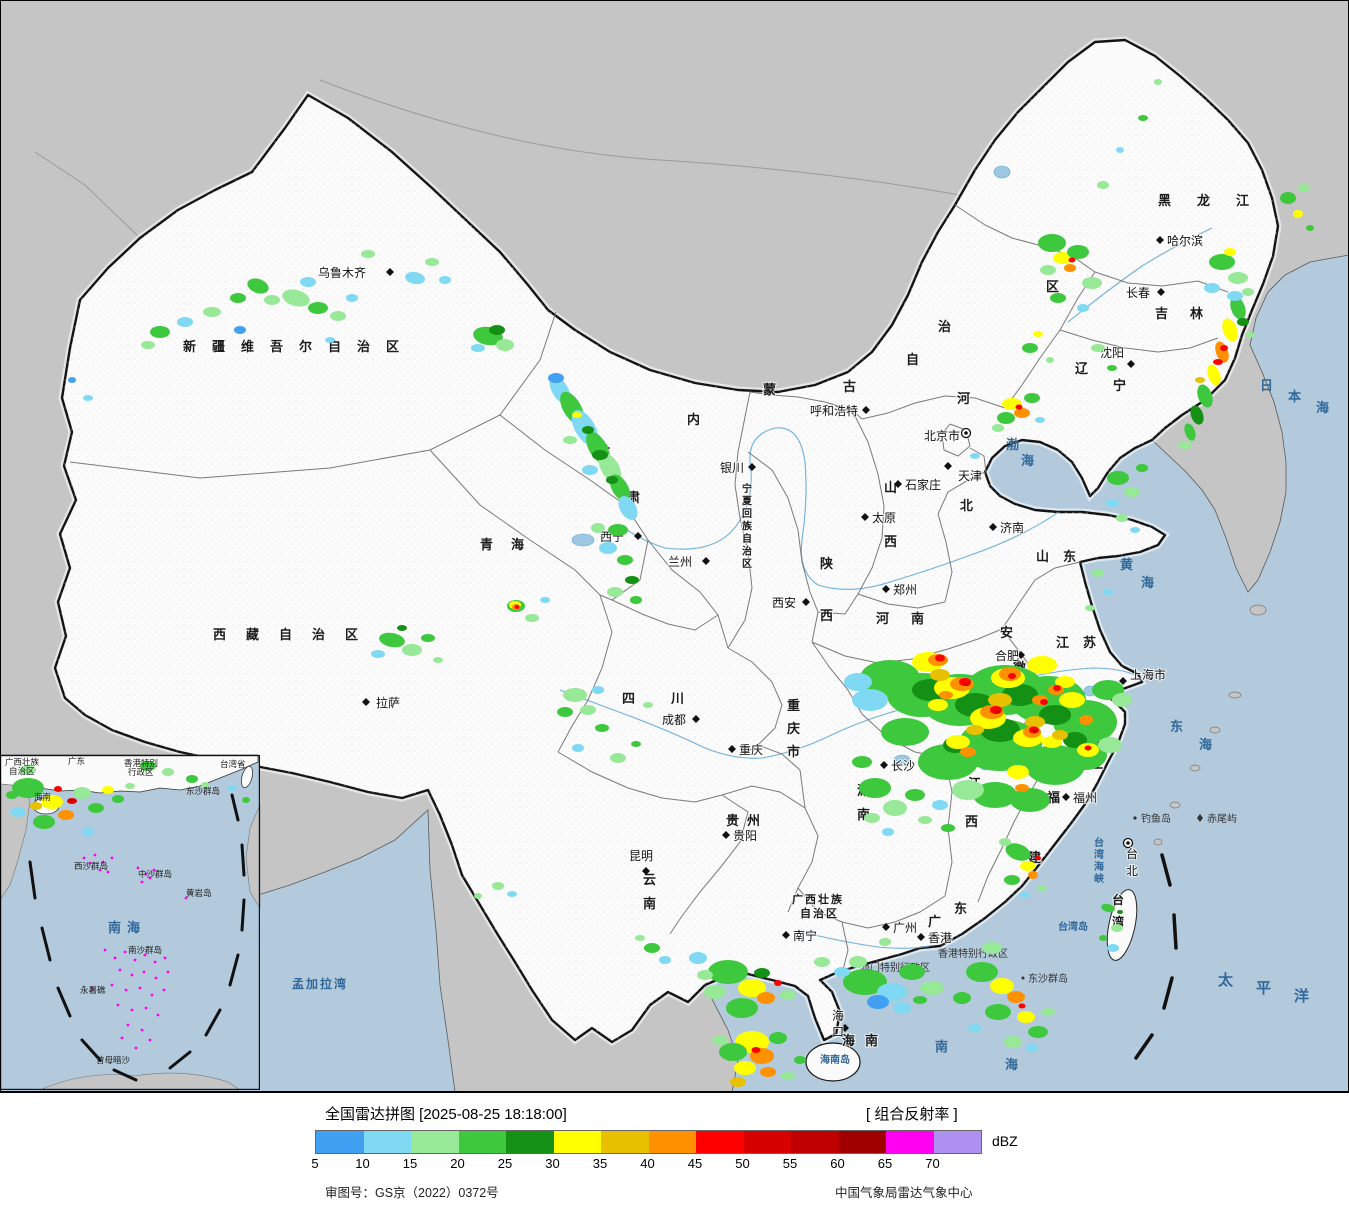  Describe the element at coordinates (137, 937) in the screenshot. I see `inset-nine-dash-line` at that location.